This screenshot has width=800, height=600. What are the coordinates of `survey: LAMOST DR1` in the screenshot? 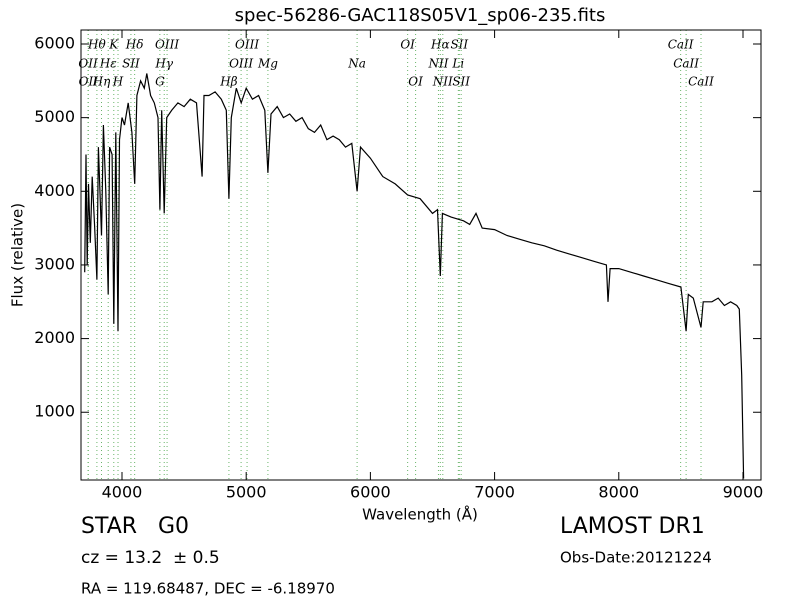 It's located at (632, 526).